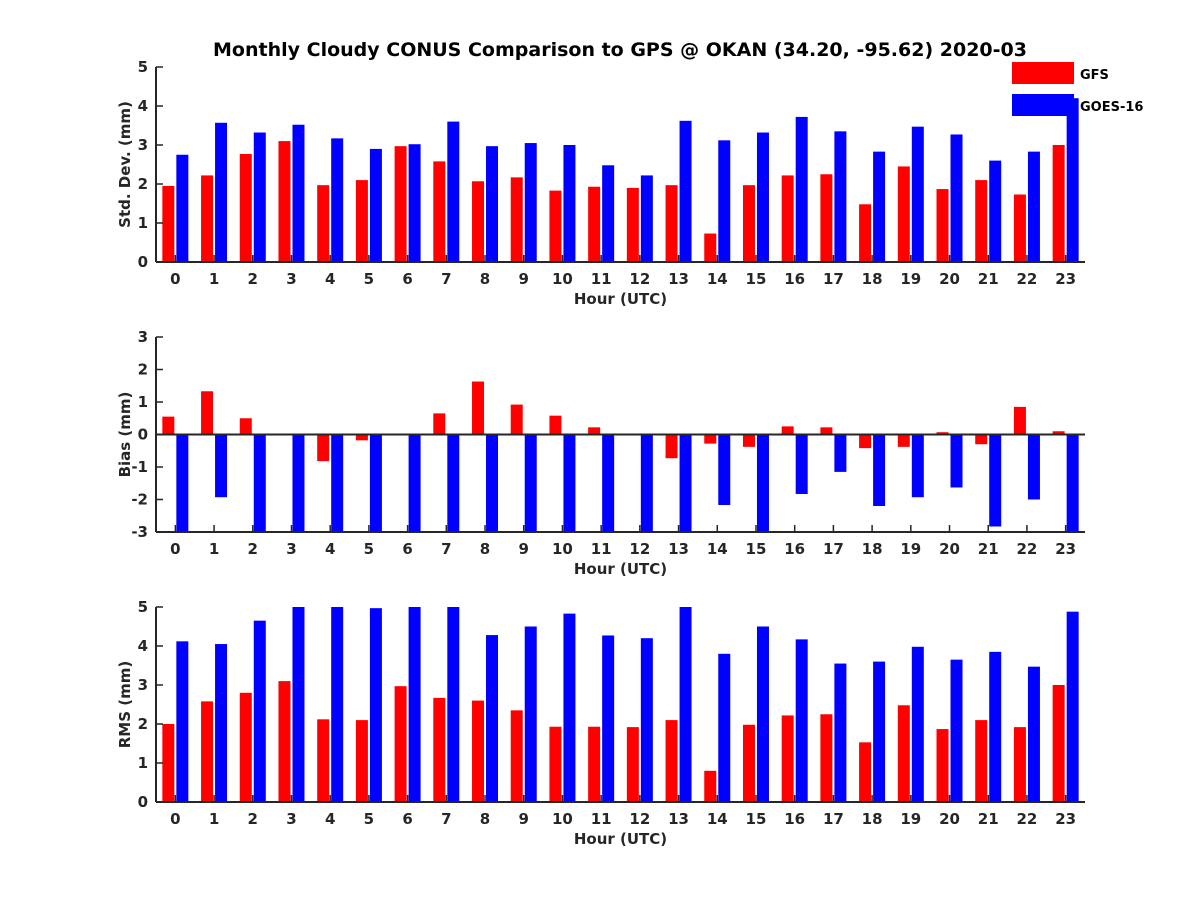 The height and width of the screenshot is (900, 1200). What do you see at coordinates (1065, 549) in the screenshot?
I see `x-tick-label: 23` at bounding box center [1065, 549].